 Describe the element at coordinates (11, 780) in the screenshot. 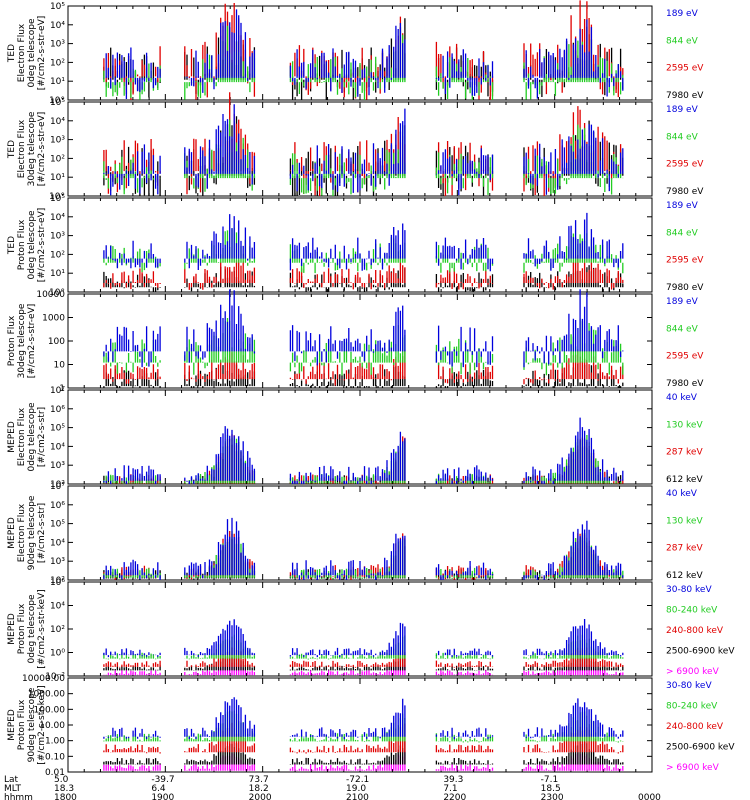

I see `x-row-label: Lat` at that location.